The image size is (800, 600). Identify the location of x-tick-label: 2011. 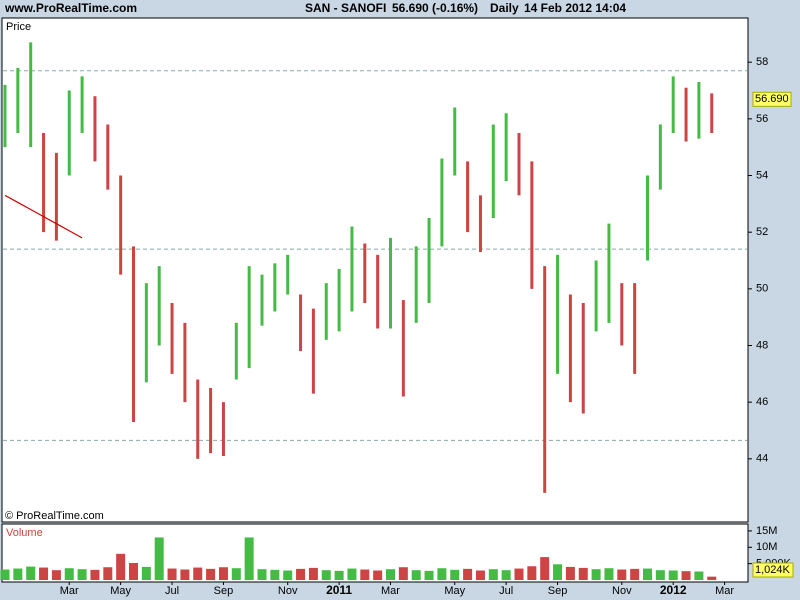
(339, 590).